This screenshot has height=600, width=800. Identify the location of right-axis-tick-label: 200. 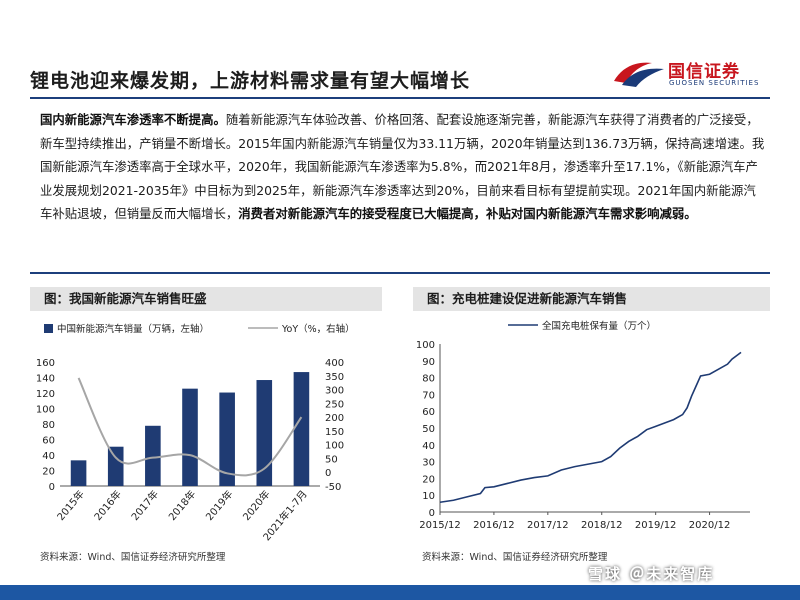
(334, 418).